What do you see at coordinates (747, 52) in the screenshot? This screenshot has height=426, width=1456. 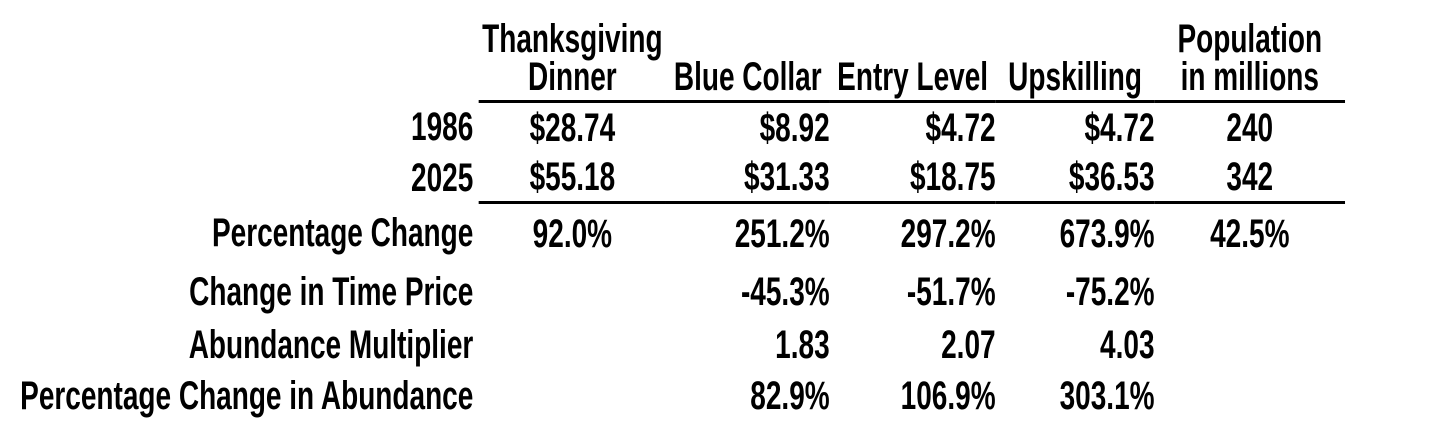 I see `column-header-blue-collar: Blue Collar` at bounding box center [747, 52].